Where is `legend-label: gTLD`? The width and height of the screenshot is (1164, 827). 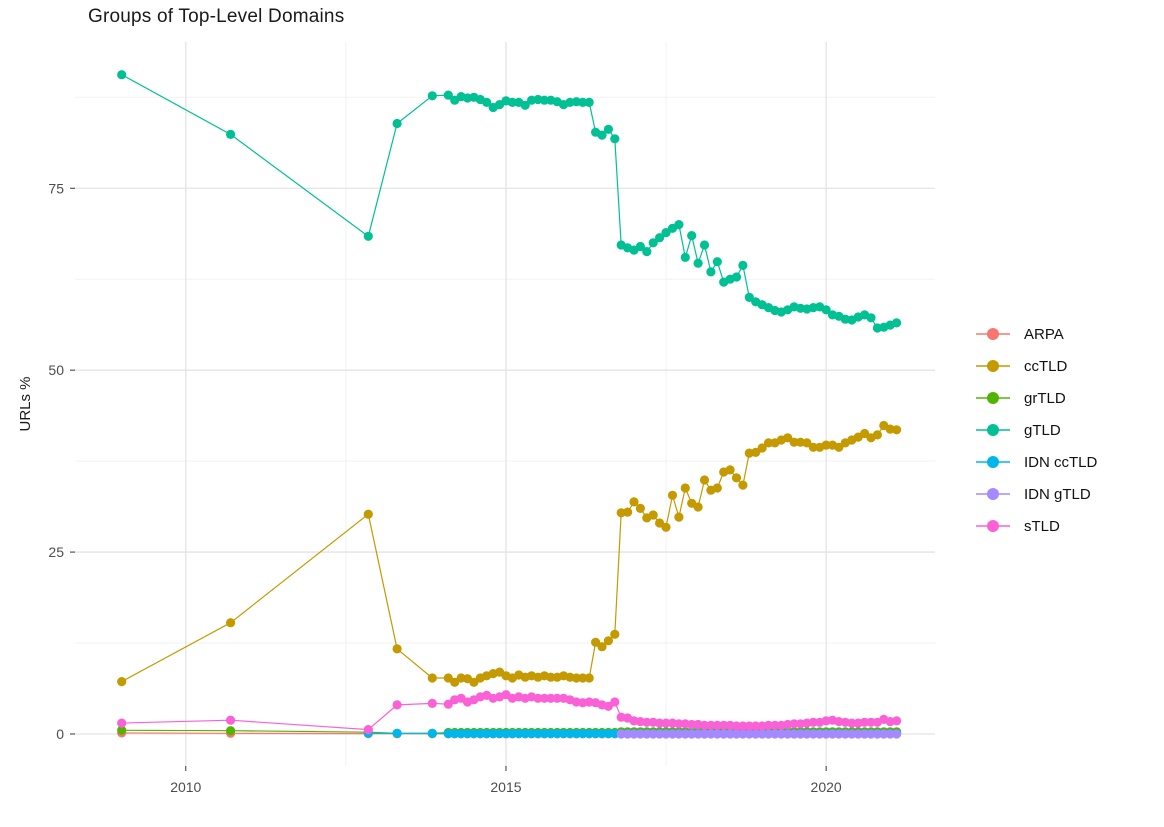 legend-label: gTLD is located at coordinates (1042, 430).